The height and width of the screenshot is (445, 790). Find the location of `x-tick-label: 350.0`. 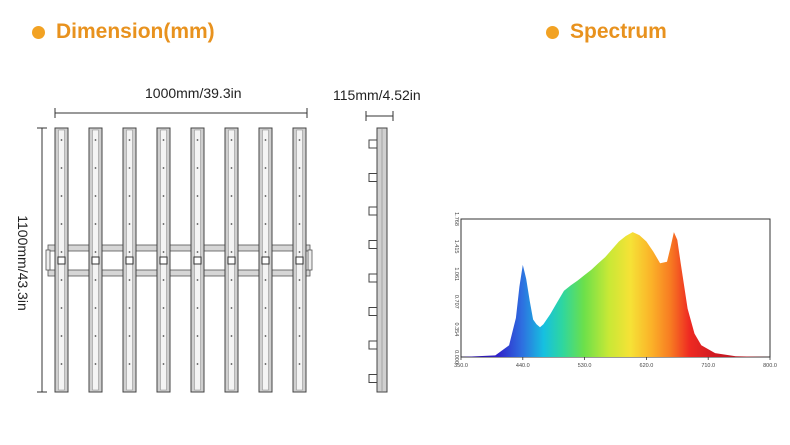

x-tick-label: 350.0 is located at coordinates (461, 366).